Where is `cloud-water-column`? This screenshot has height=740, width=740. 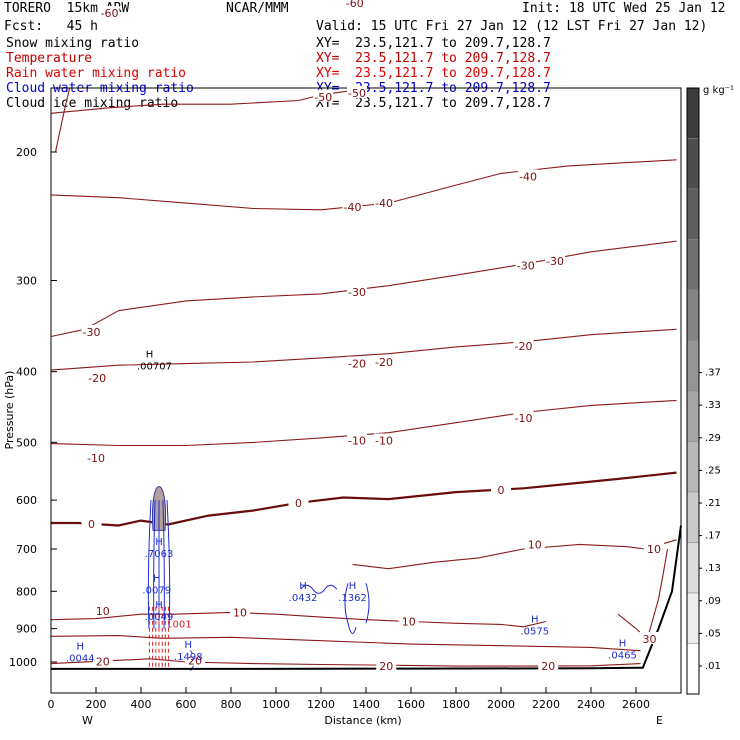
cloud-water-column is located at coordinates (258, 579).